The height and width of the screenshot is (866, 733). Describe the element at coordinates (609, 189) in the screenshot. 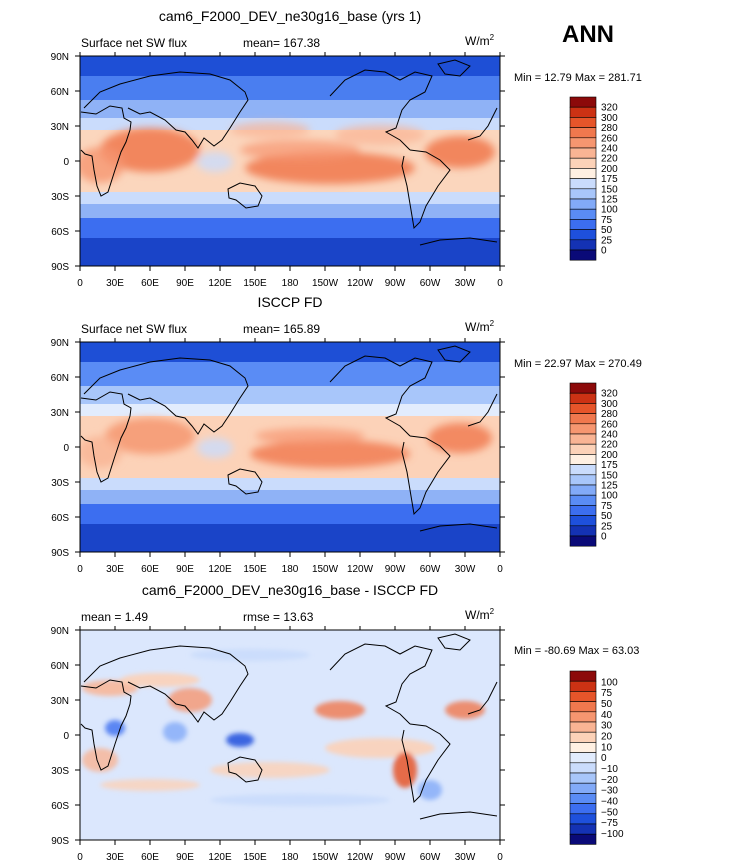

I see `colorbar-level-label: 150` at that location.